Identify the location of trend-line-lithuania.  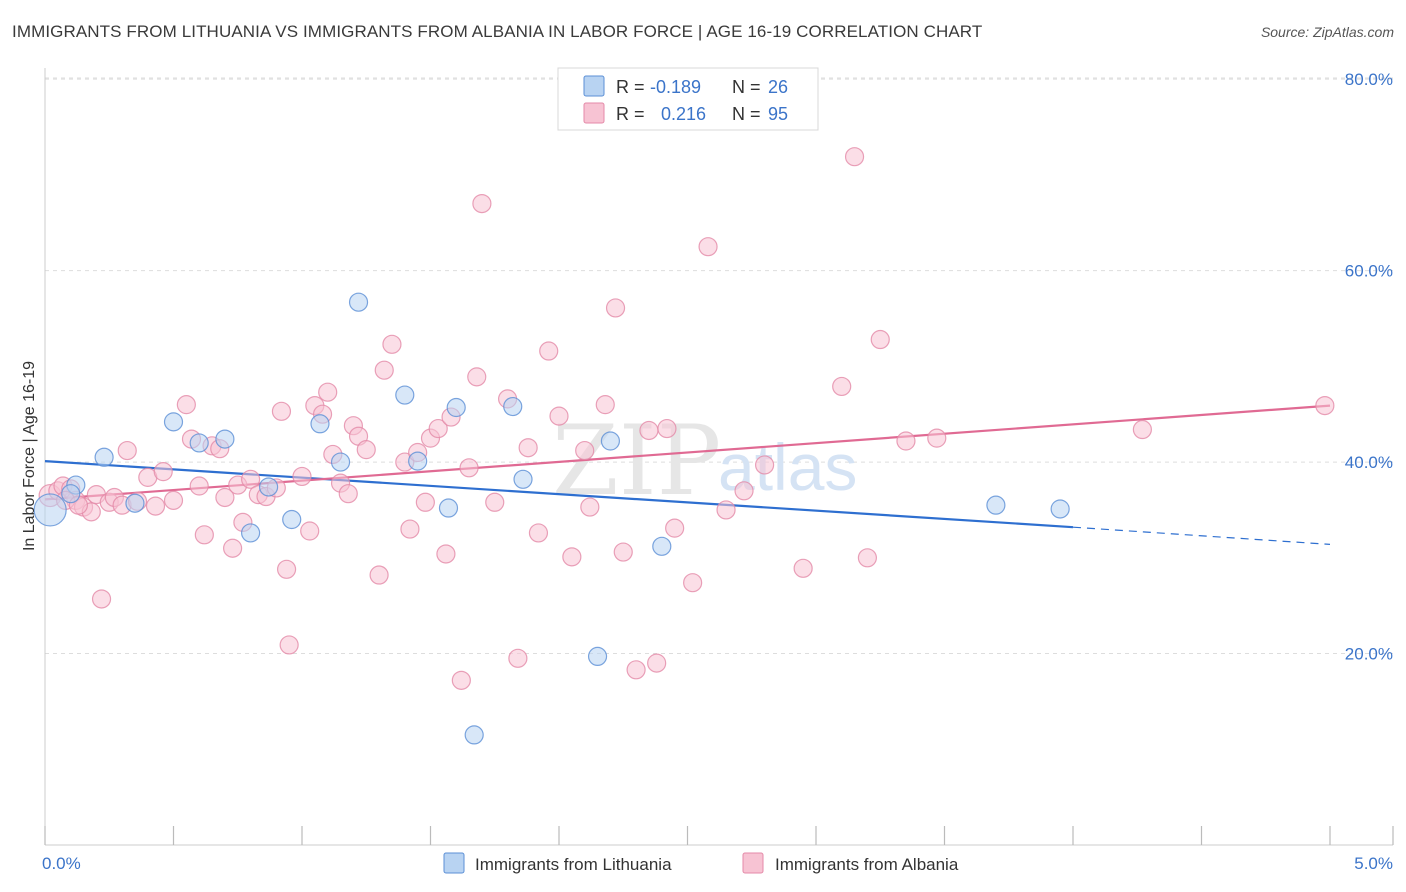
(559, 494).